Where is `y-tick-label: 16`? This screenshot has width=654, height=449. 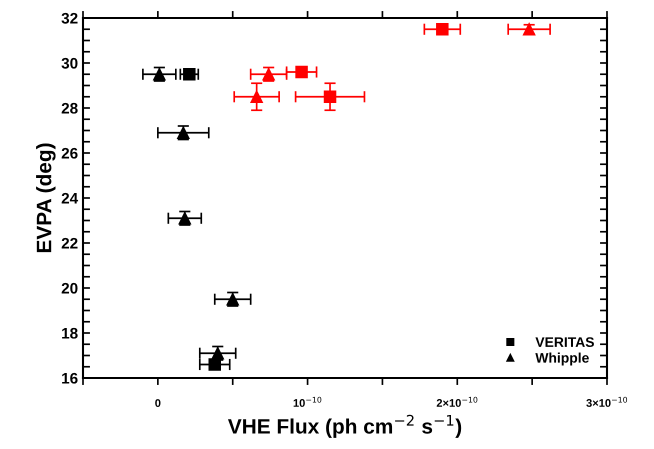
y-tick-label: 16 is located at coordinates (70, 378).